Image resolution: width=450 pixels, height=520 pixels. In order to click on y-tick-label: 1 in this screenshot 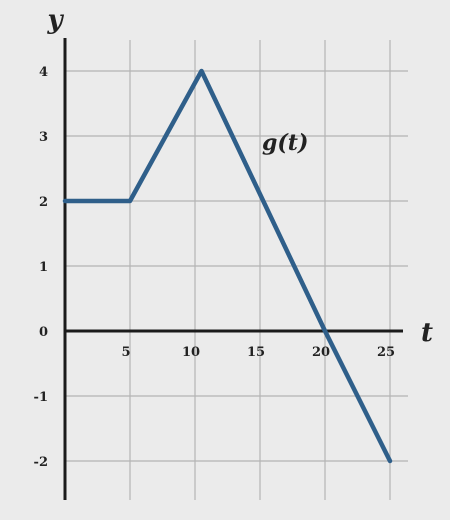, I will do `click(43, 267)`.